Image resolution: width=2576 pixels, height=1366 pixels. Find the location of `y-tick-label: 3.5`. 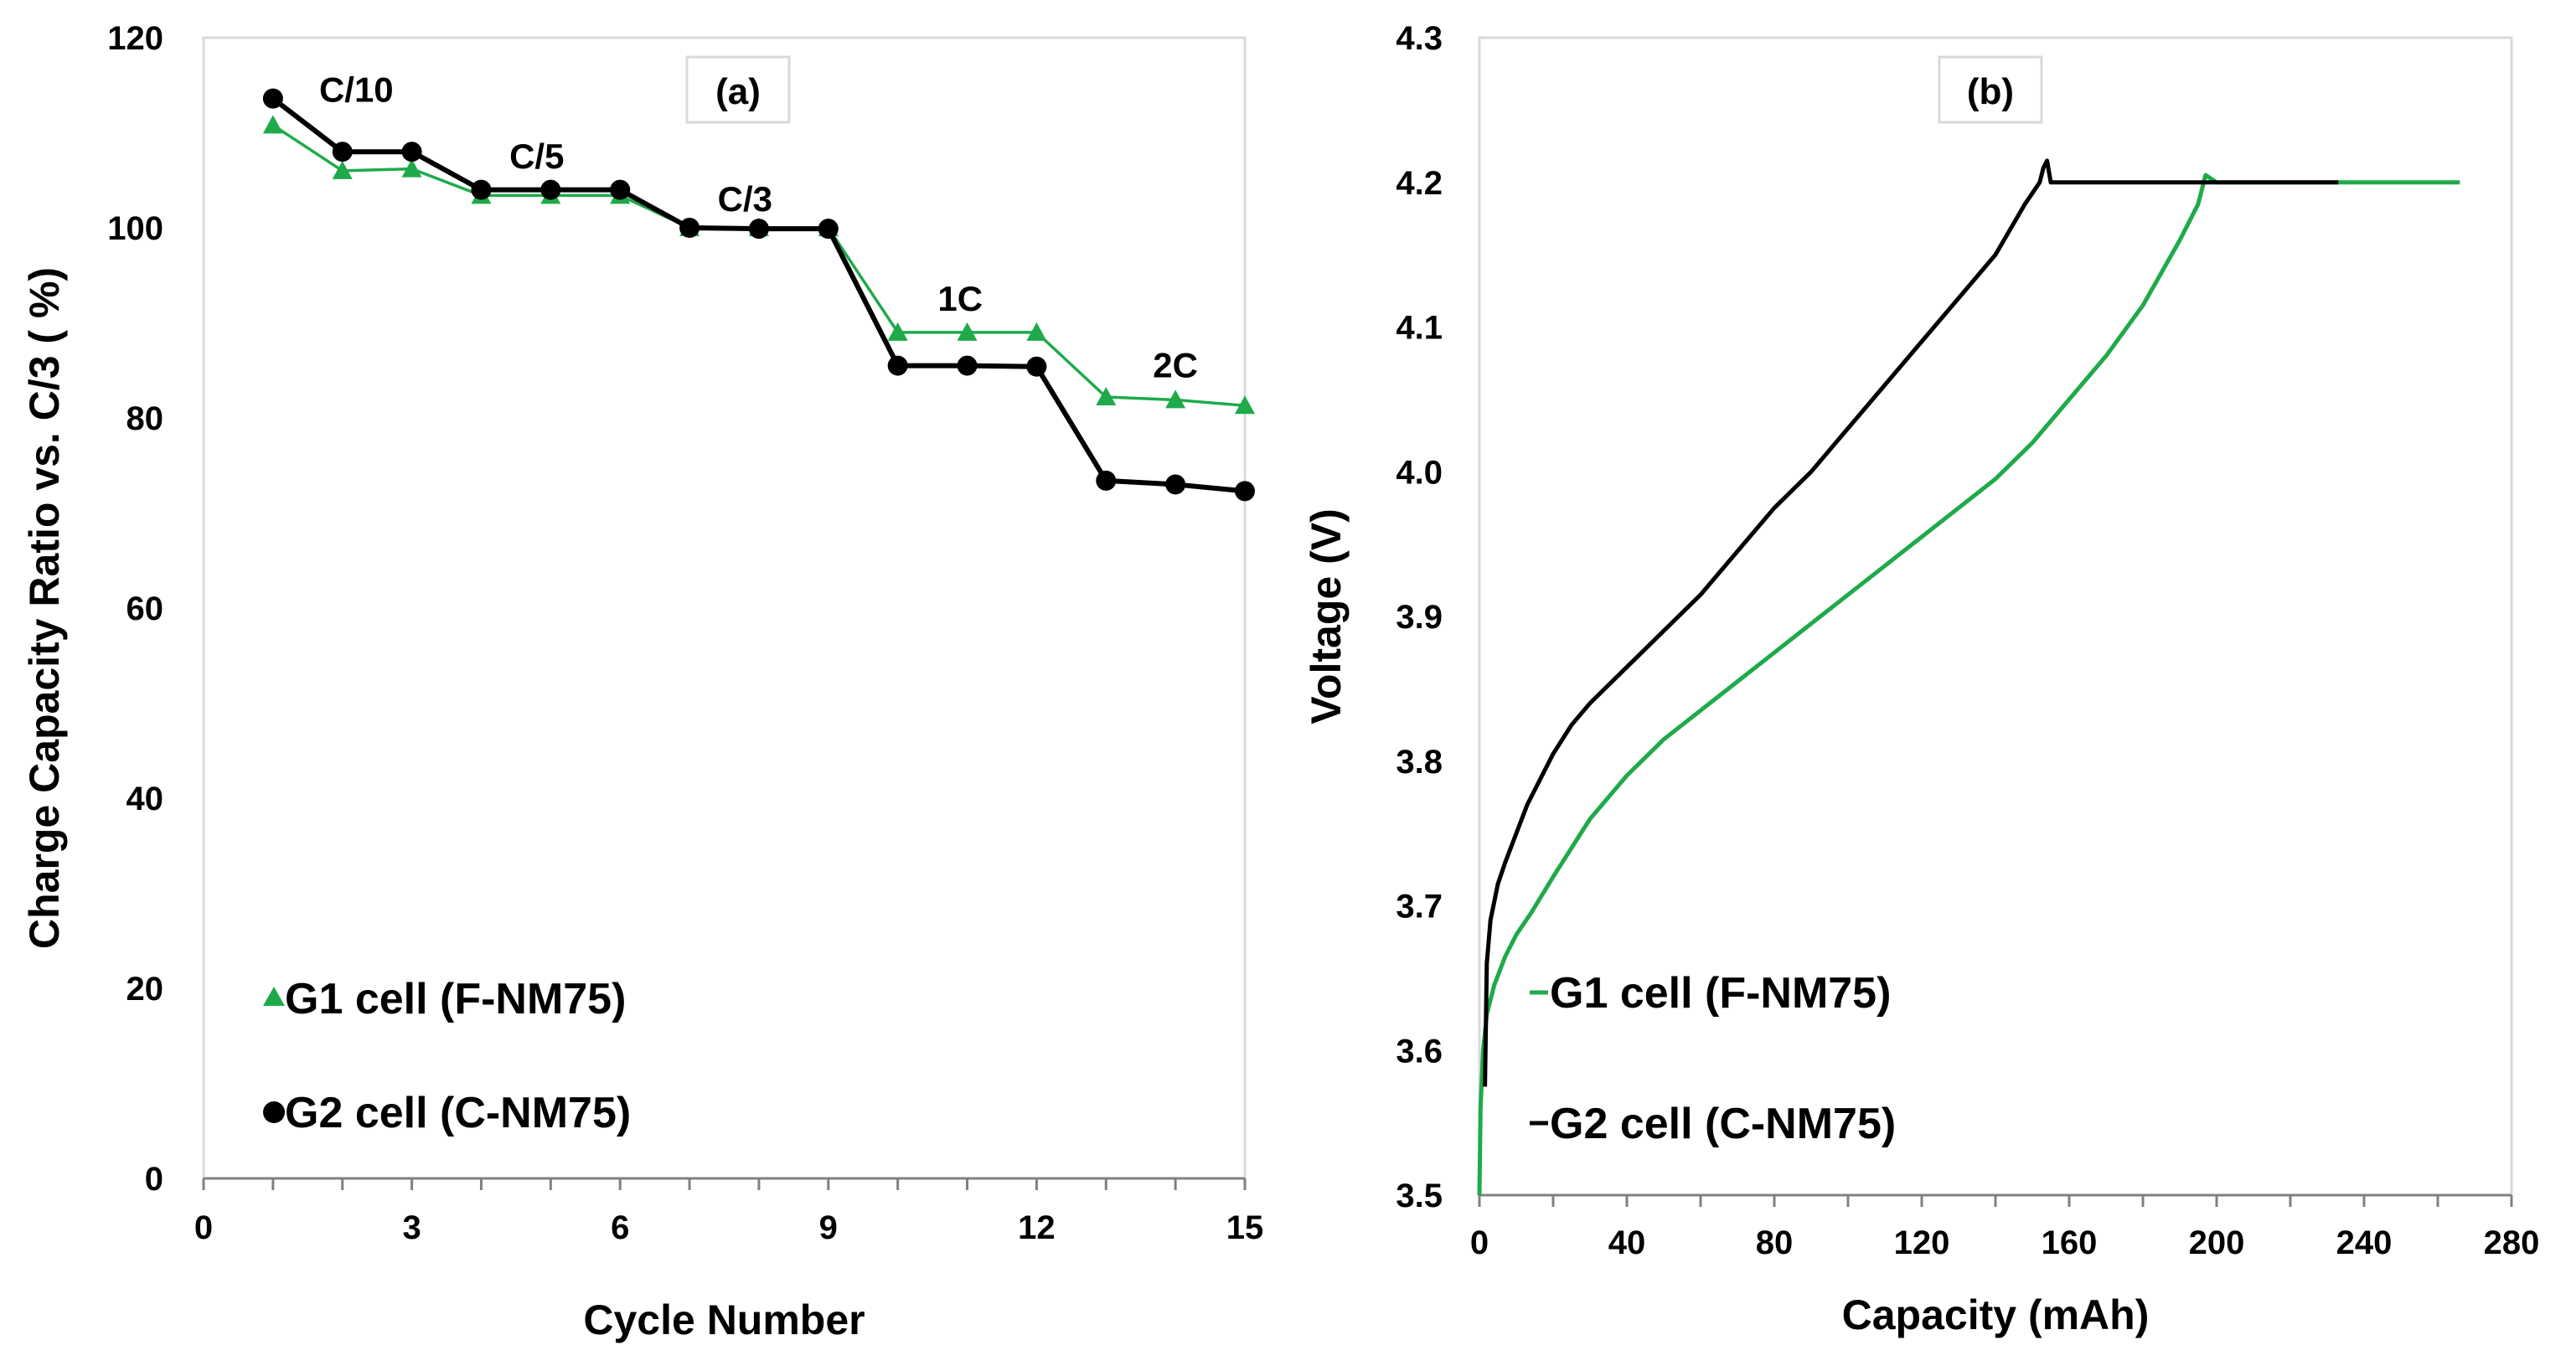

y-tick-label: 3.5 is located at coordinates (1419, 1196).